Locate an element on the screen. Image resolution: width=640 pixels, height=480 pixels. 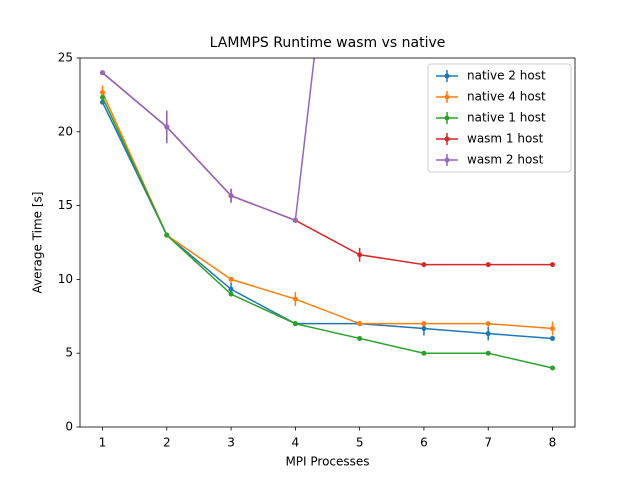
y-axis-label: Average Time [s] is located at coordinates (38, 243).